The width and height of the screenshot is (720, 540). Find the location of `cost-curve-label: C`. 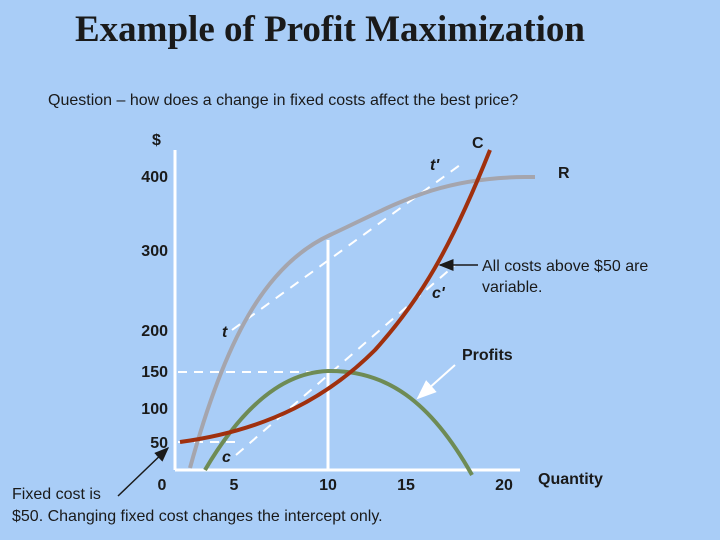

cost-curve-label: C is located at coordinates (478, 143).